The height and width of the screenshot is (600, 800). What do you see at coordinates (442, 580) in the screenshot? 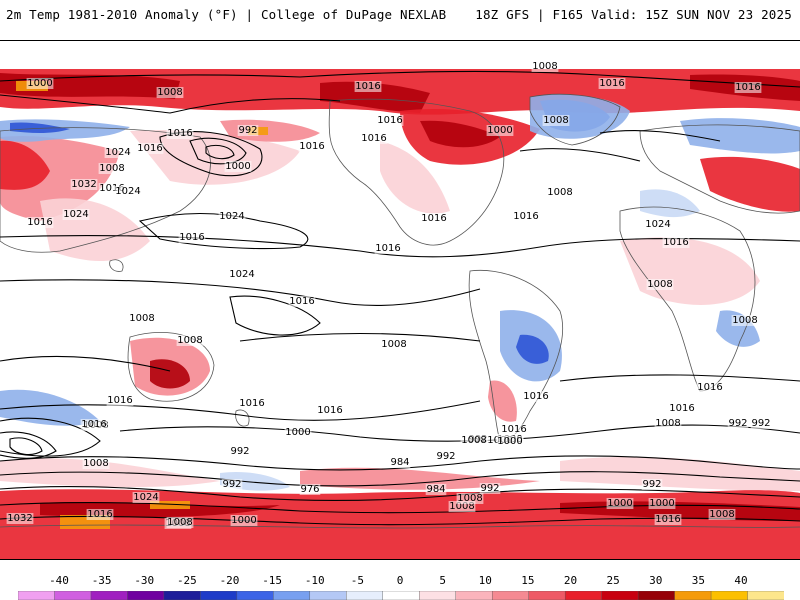
I see `colorbar-tick-label: 5` at bounding box center [442, 580].